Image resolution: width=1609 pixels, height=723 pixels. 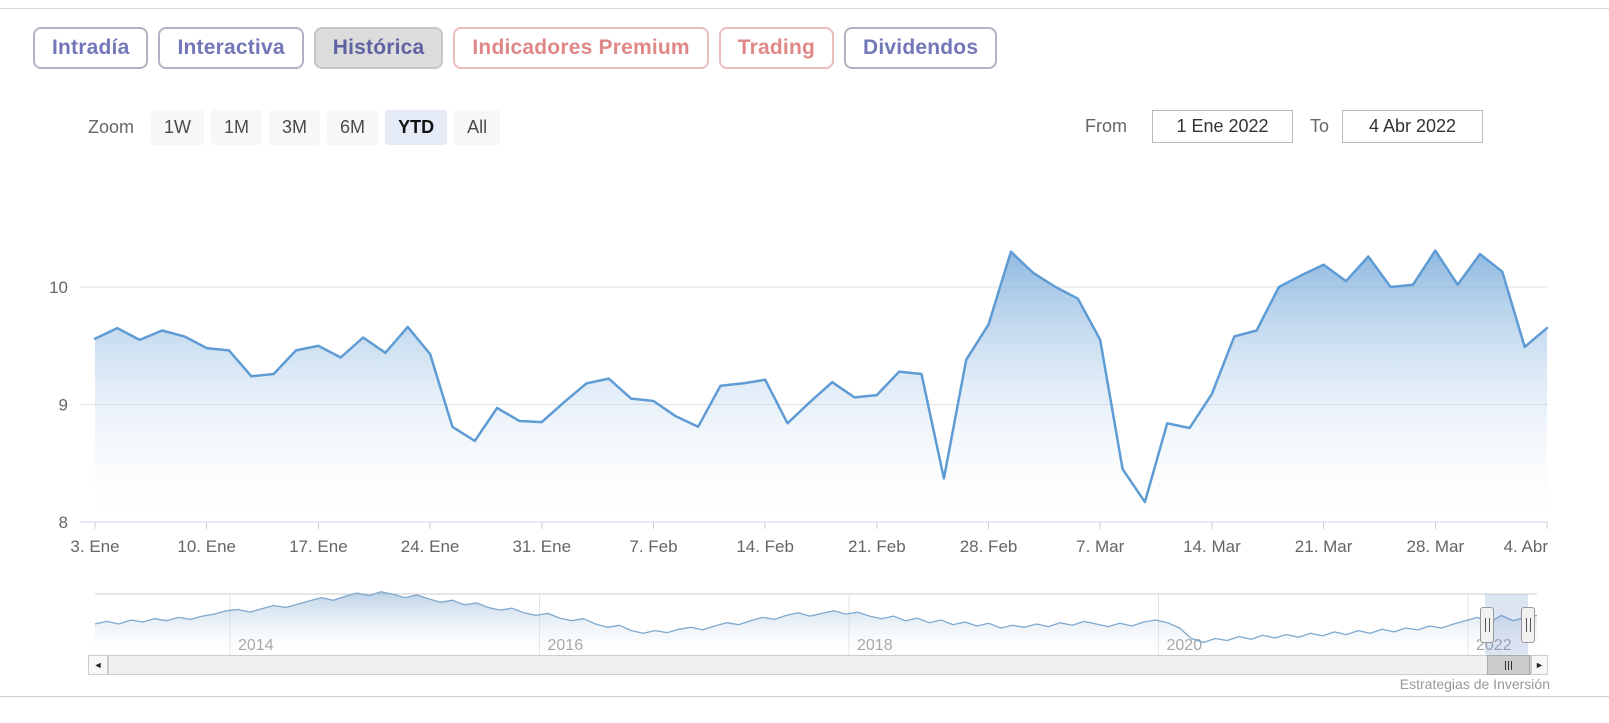 What do you see at coordinates (541, 546) in the screenshot?
I see `x-axis-label: 31. Ene` at bounding box center [541, 546].